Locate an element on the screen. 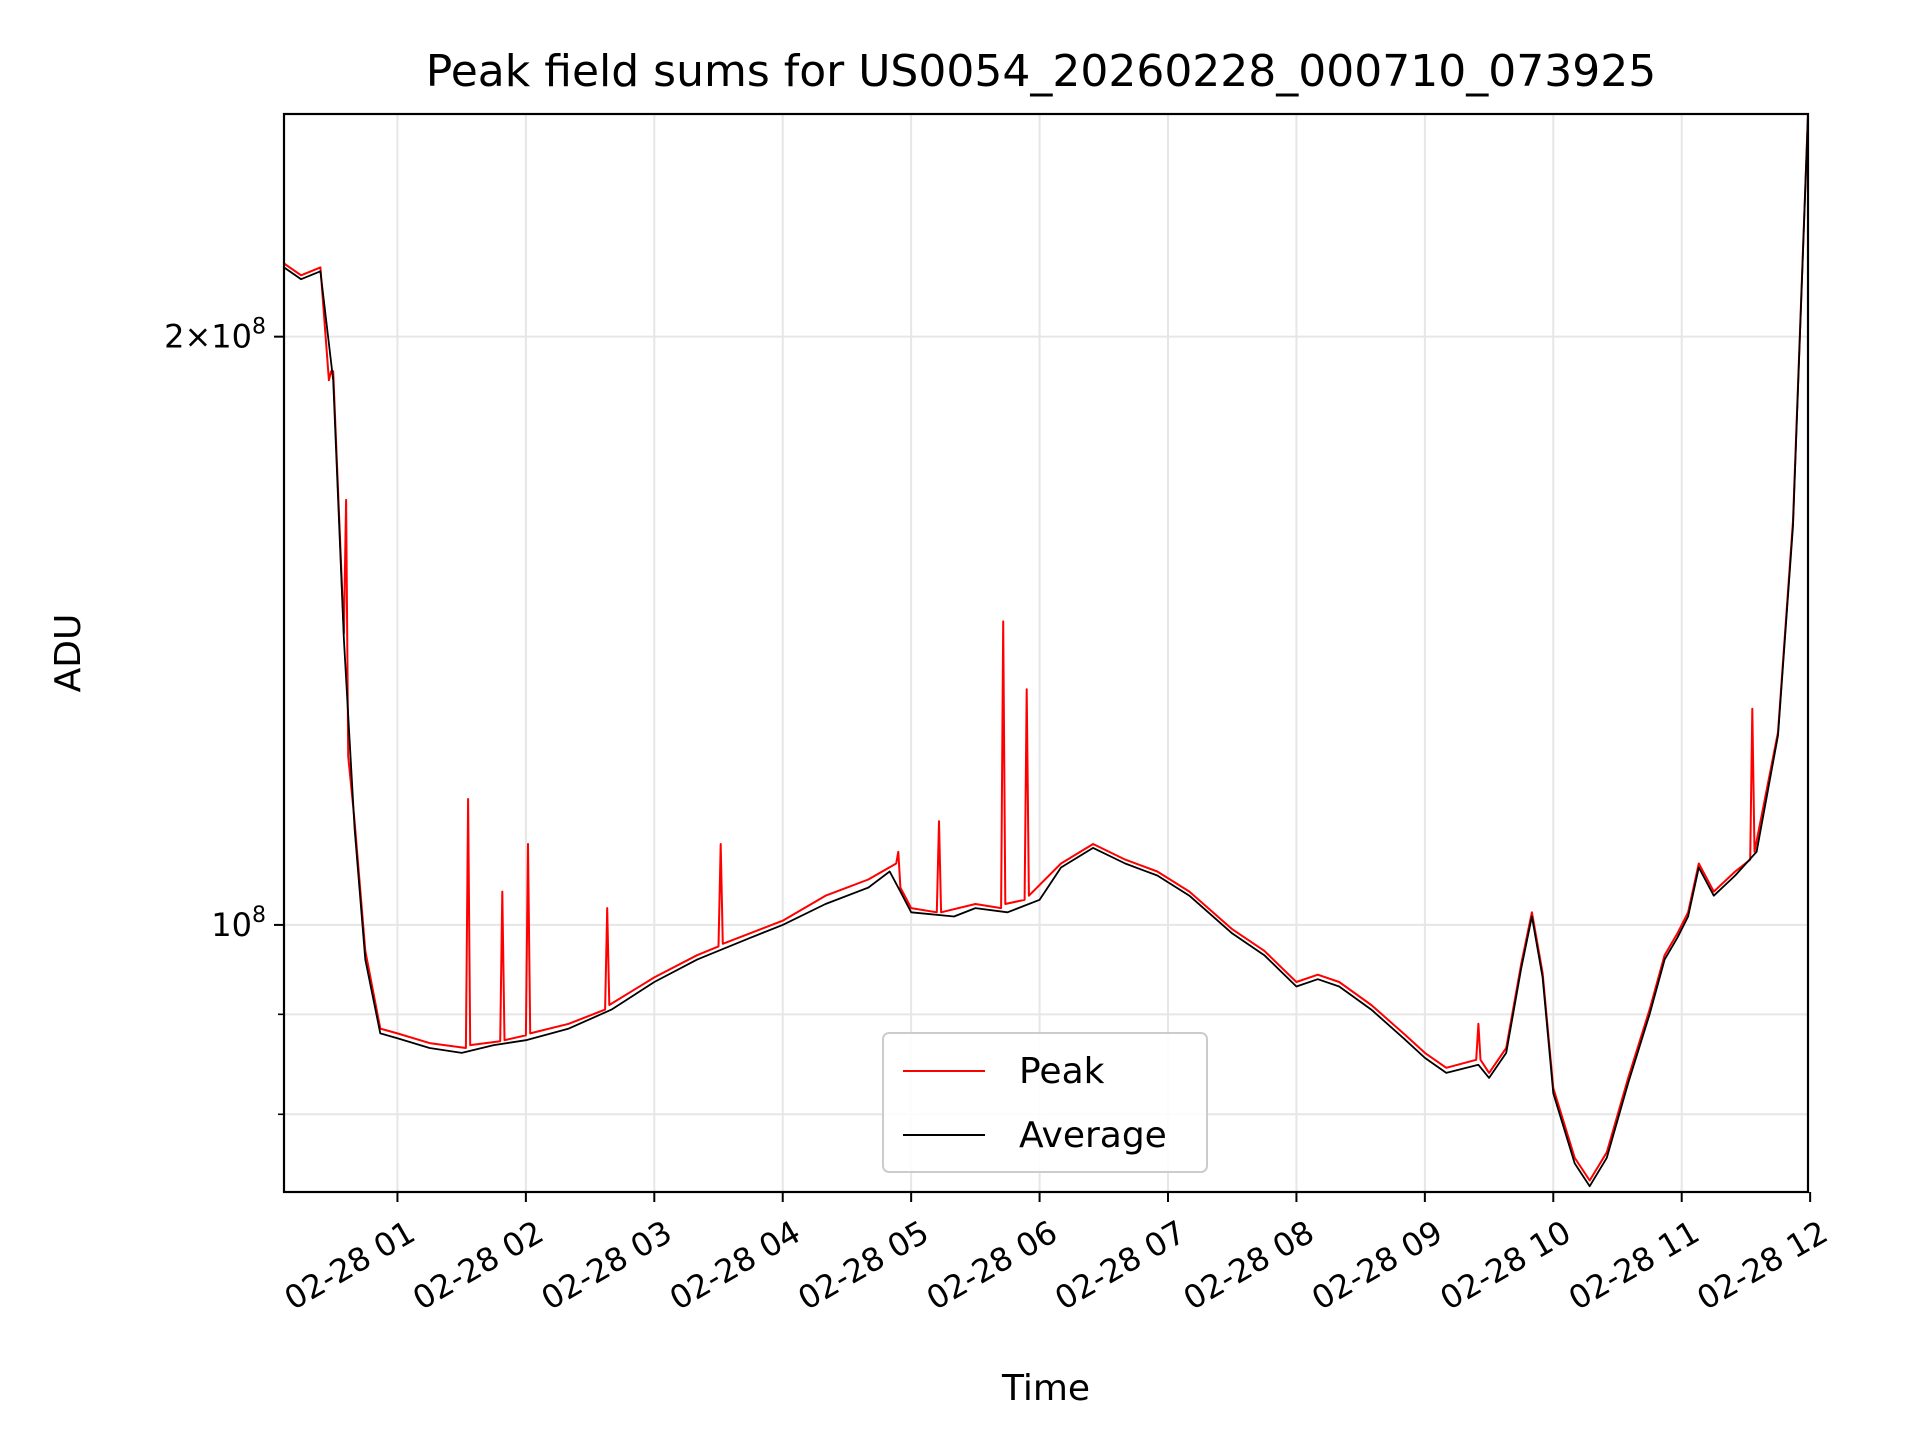 Image resolution: width=1920 pixels, height=1440 pixels. legend-box is located at coordinates (1045, 1102).